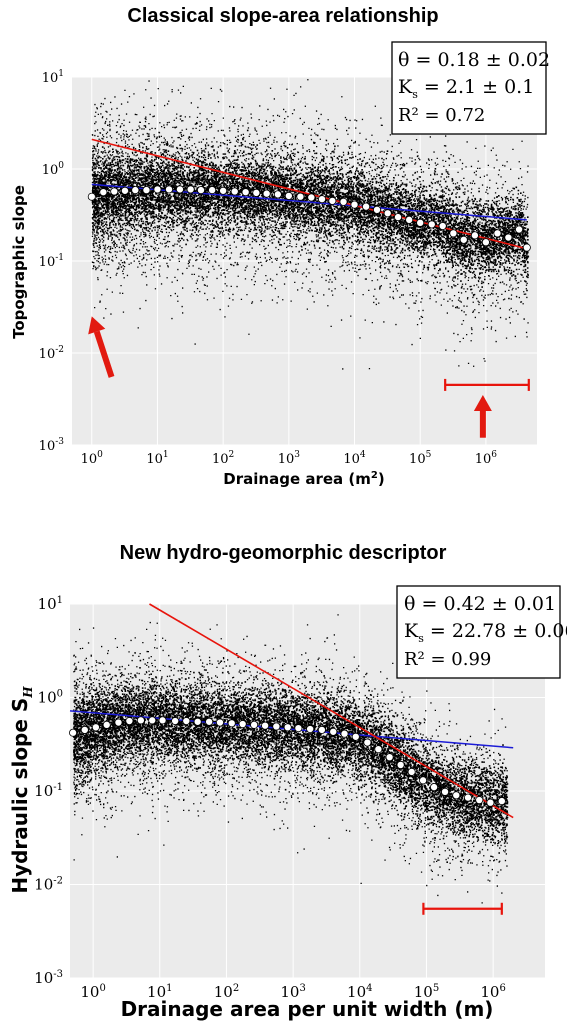 This screenshot has height=1024, width=567. Describe the element at coordinates (331, 711) in the screenshot. I see `power-fit-line` at that location.